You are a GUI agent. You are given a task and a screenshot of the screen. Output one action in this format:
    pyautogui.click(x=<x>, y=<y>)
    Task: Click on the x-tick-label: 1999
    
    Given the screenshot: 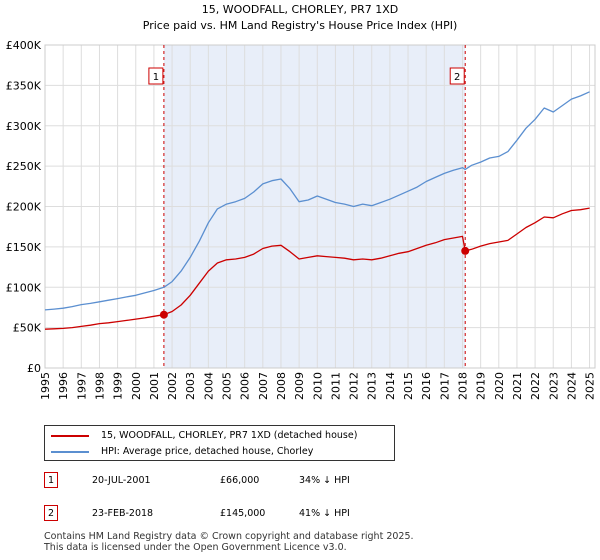 What is the action you would take?
    pyautogui.click(x=118, y=386)
    